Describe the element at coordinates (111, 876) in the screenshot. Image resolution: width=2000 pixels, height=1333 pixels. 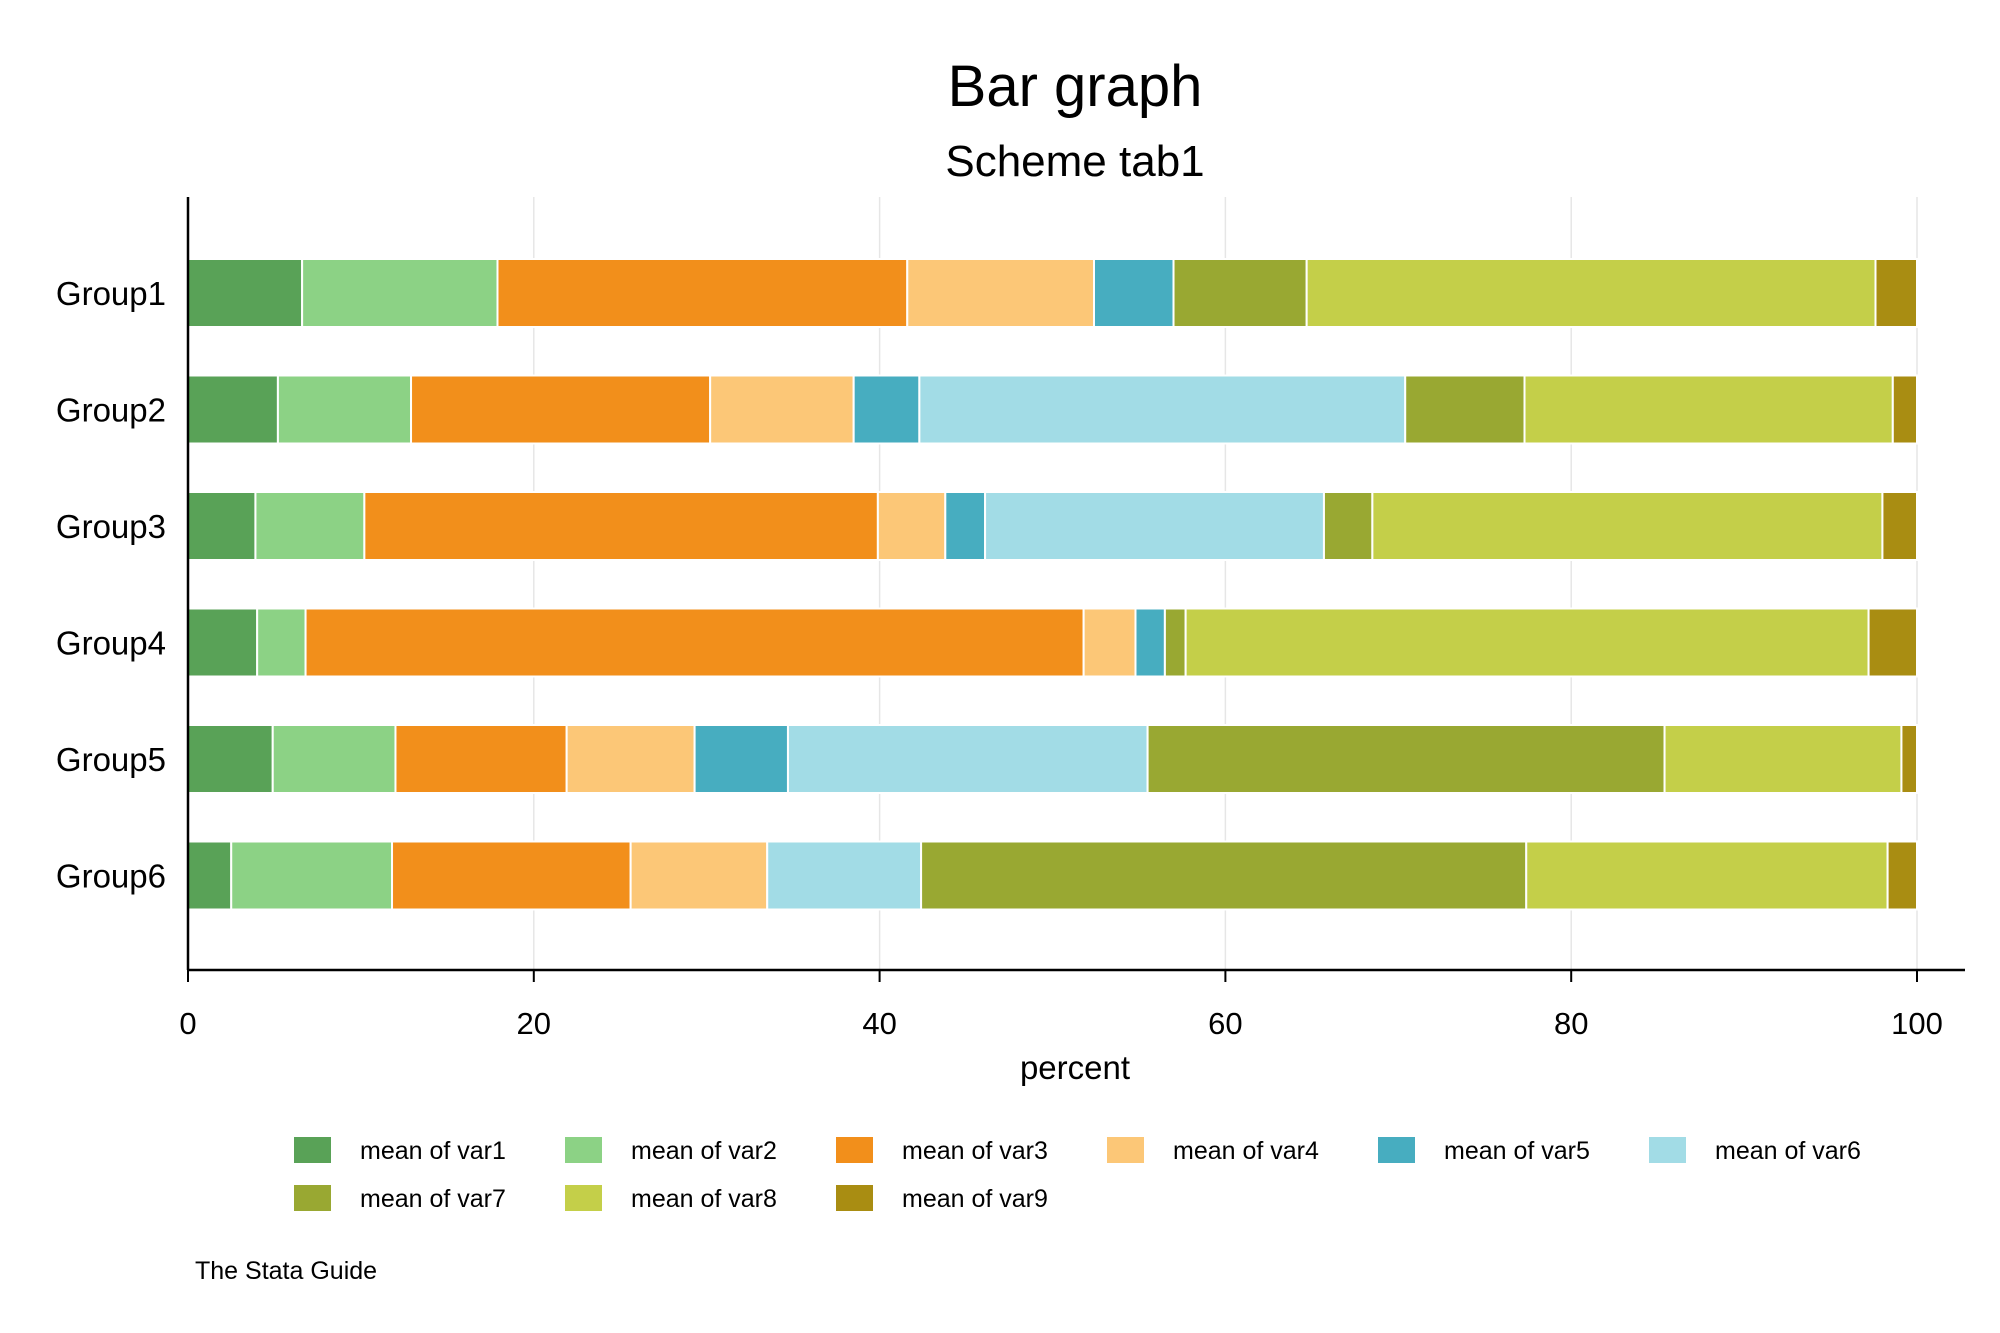
I see `category-label: Group6` at that location.